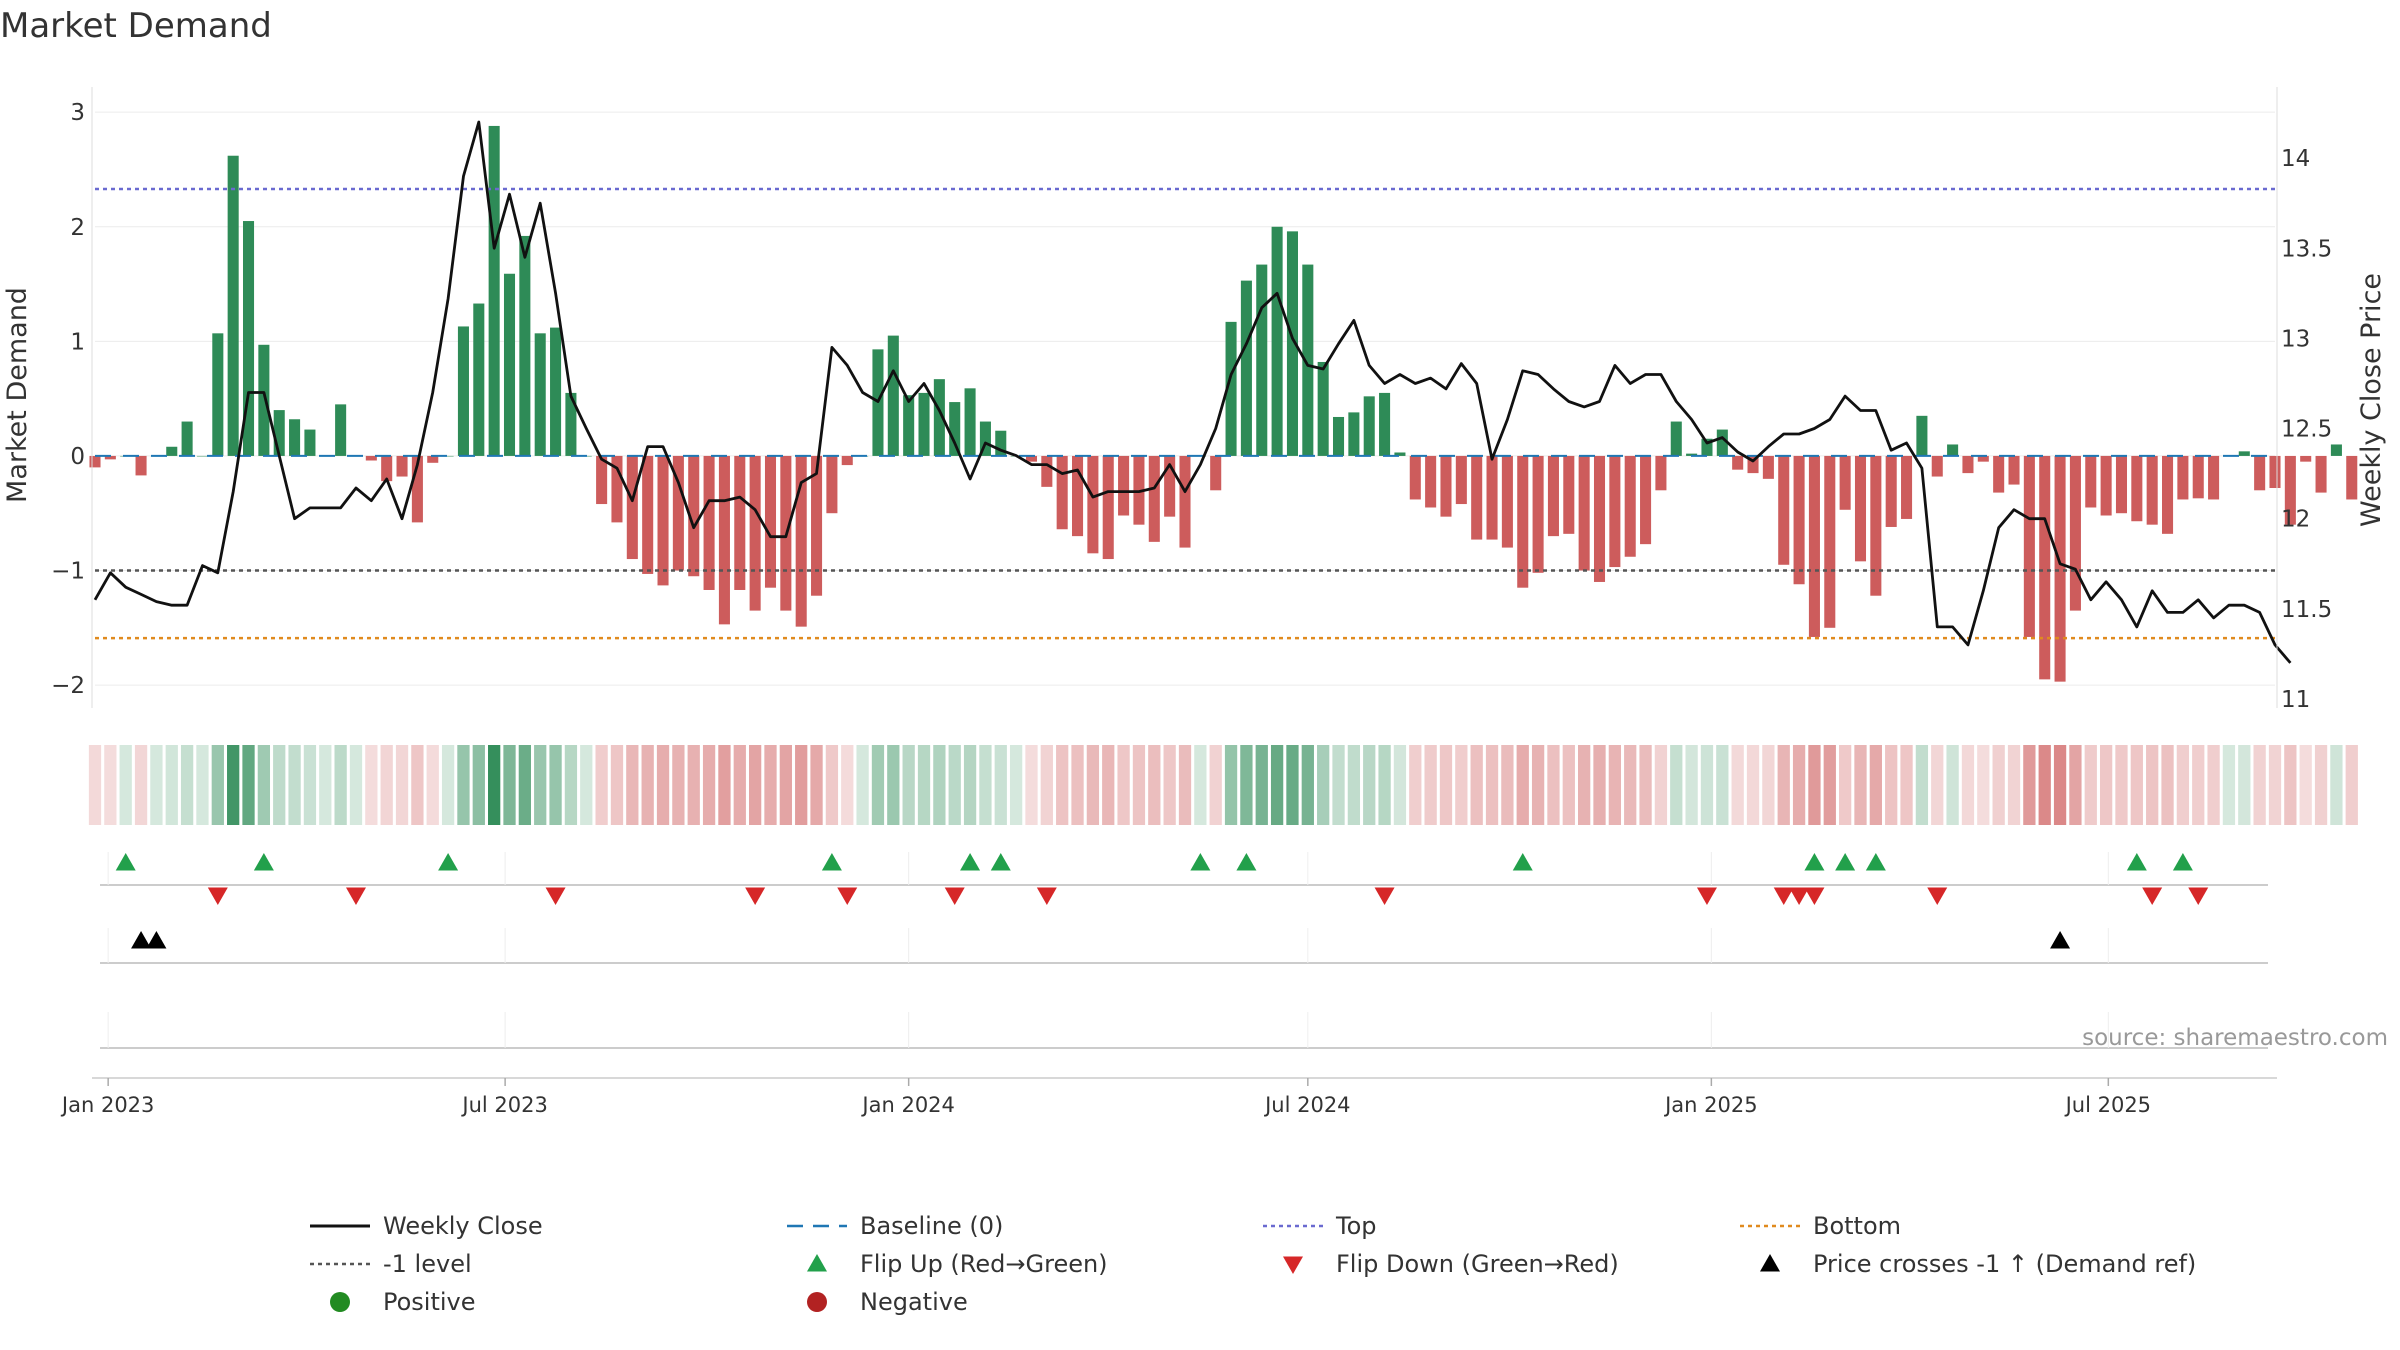 The width and height of the screenshot is (2400, 1350). What do you see at coordinates (2004, 1264) in the screenshot?
I see `legend-label: Price crosses -1 ↑ (Demand ref)` at bounding box center [2004, 1264].